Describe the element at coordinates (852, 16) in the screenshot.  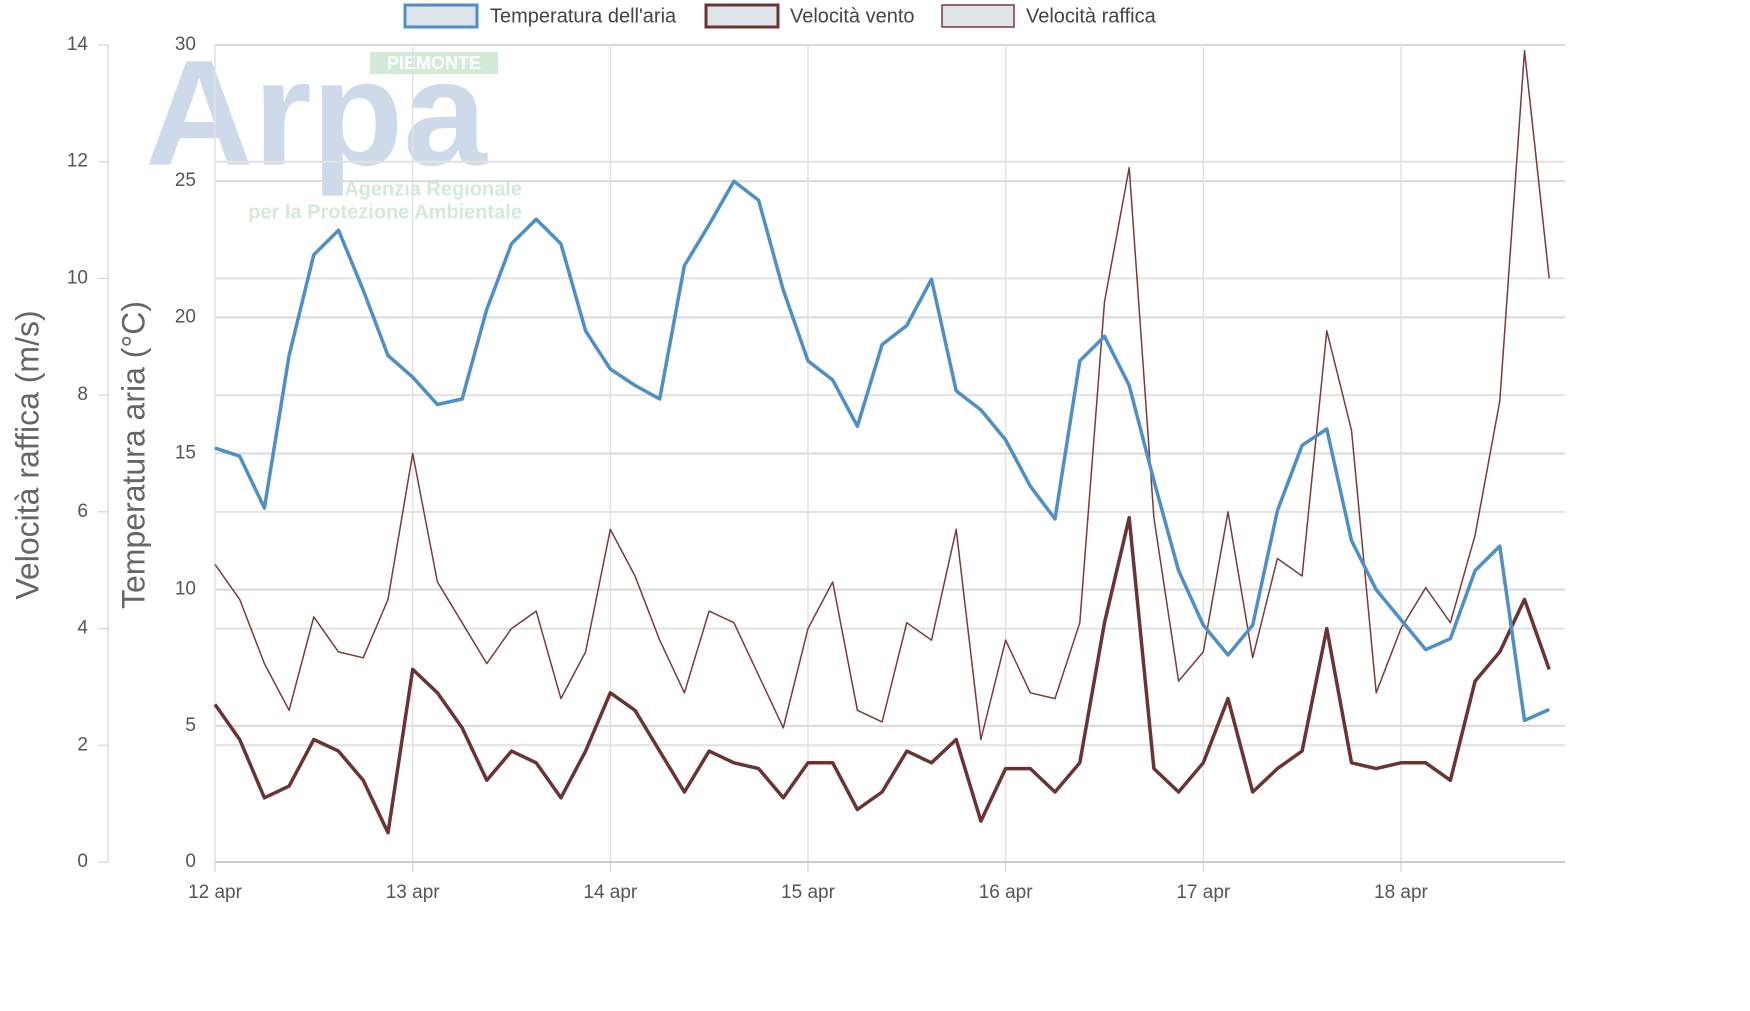
I see `legend-label: Velocità vento` at that location.